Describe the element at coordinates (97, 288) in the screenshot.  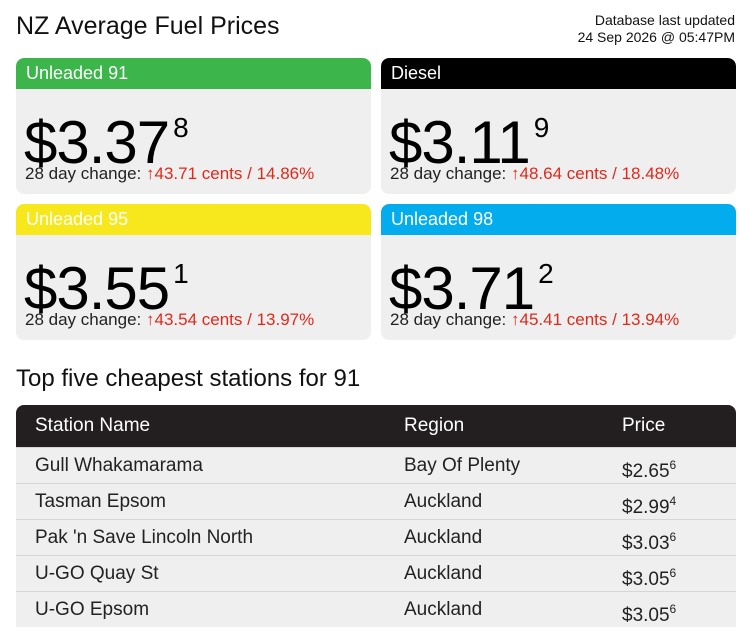
I see `fuel-price-main: $3.55` at that location.